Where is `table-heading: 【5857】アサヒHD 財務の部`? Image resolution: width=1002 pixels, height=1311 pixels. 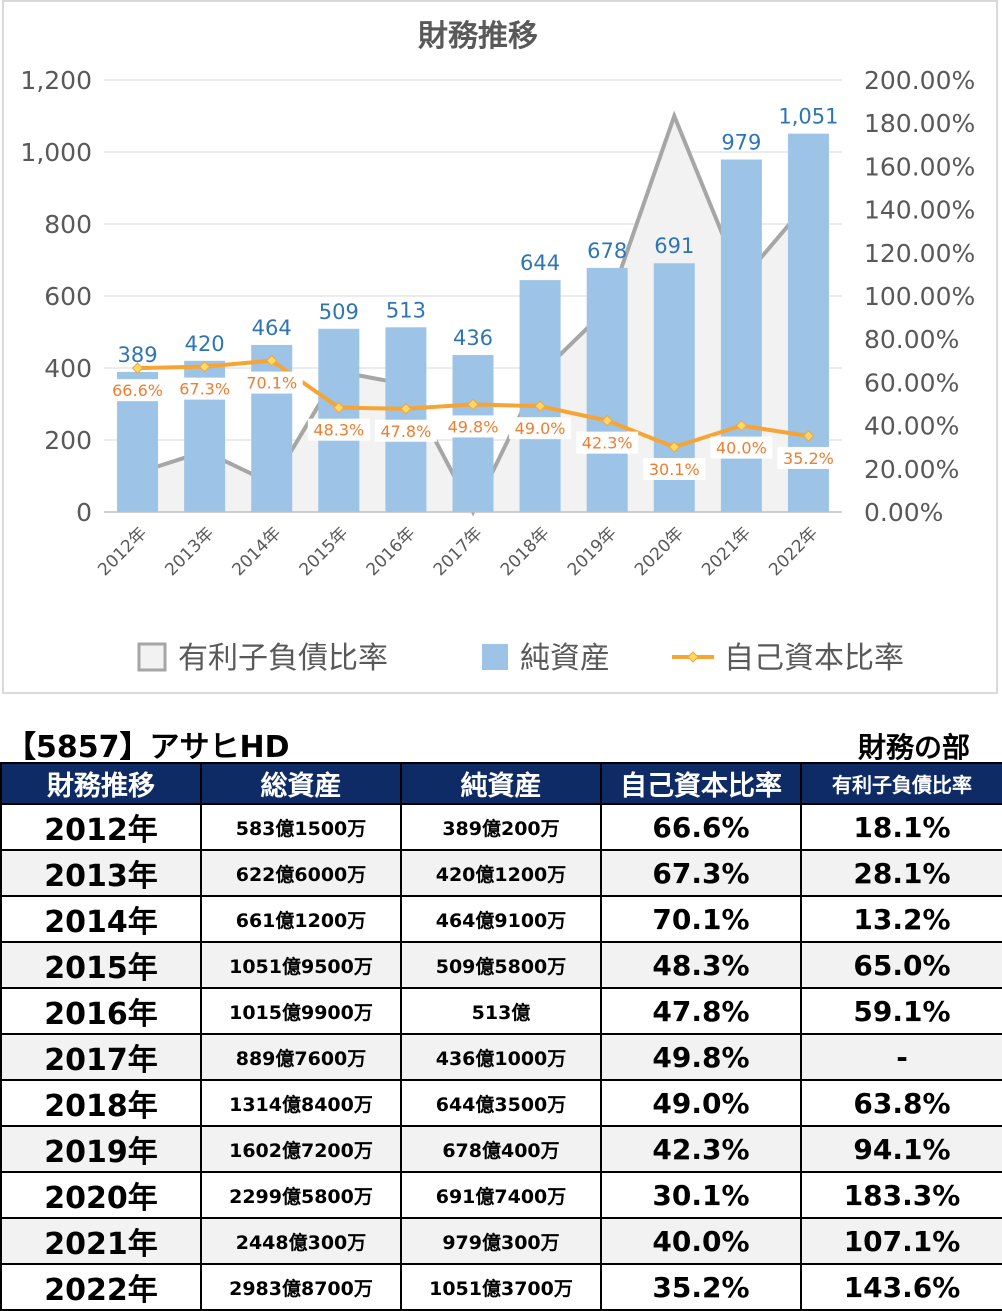
table-heading: 【5857】アサヒHD 財務の部 is located at coordinates (501, 743).